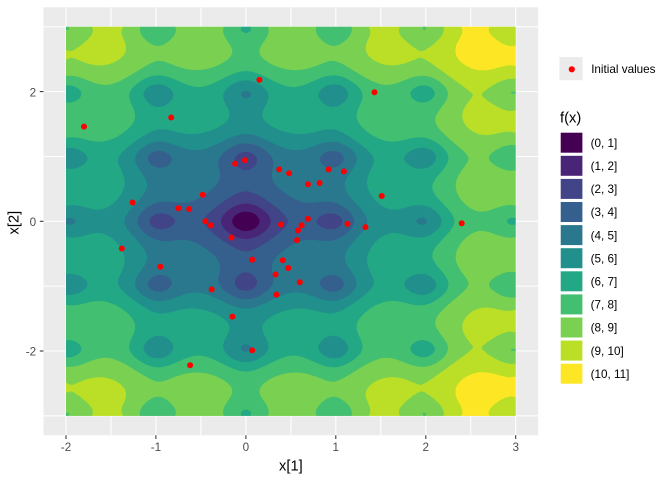  I want to click on svg-text: (10, 11], so click(610, 374).